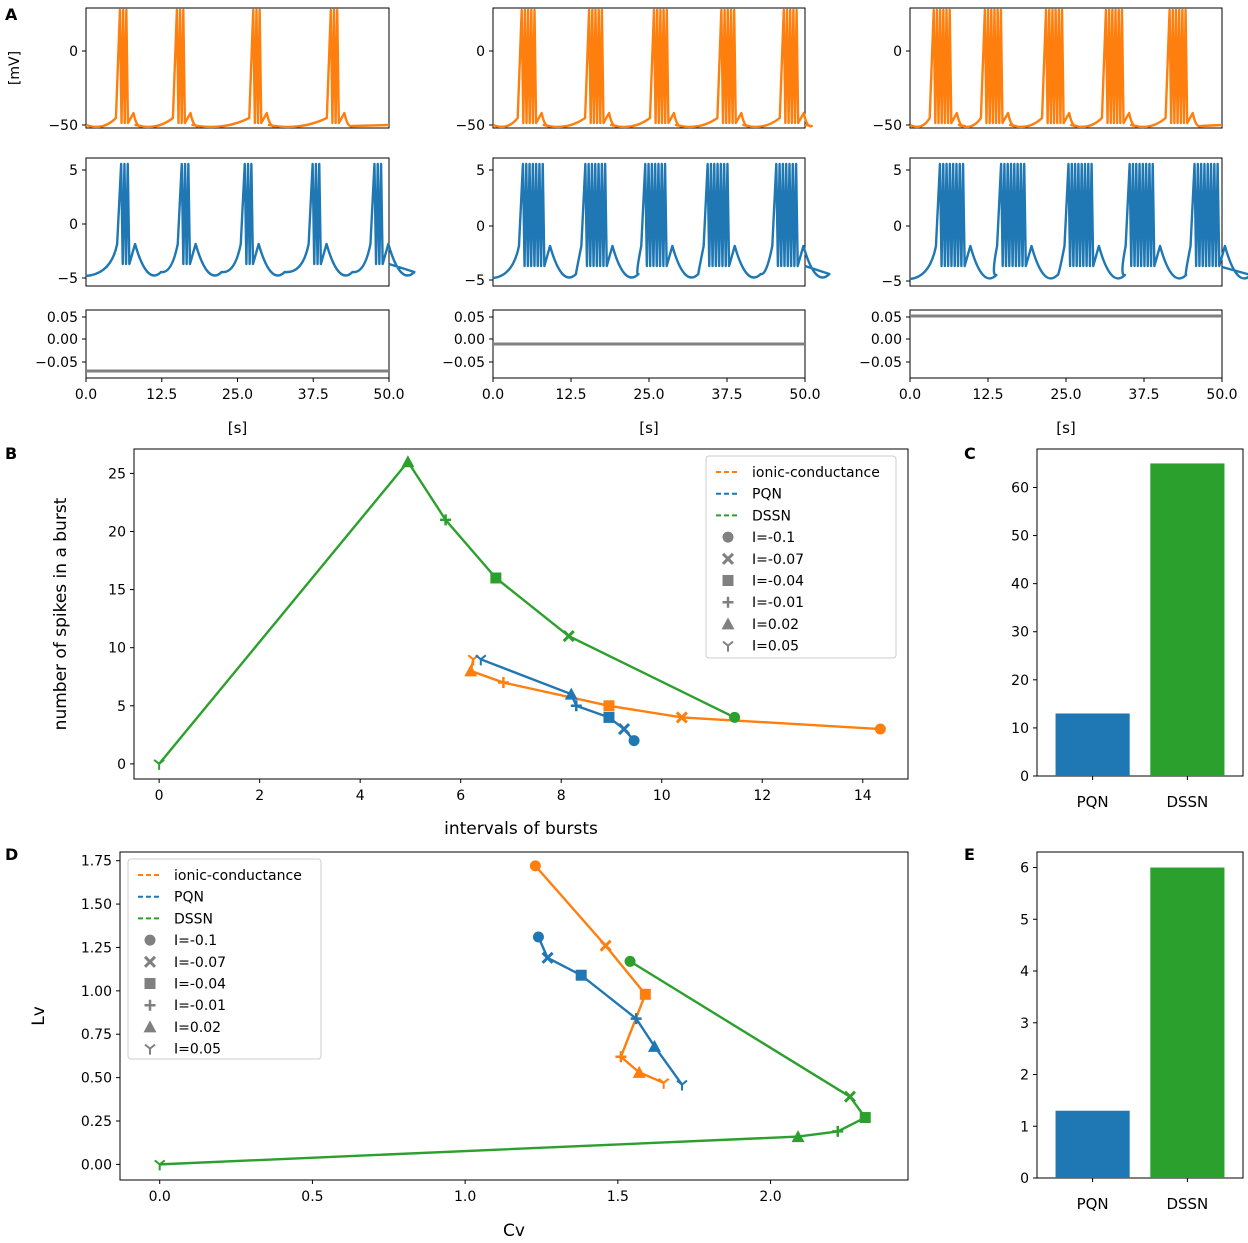  I want to click on panel-b-y-tick-label: 10, so click(117, 649).